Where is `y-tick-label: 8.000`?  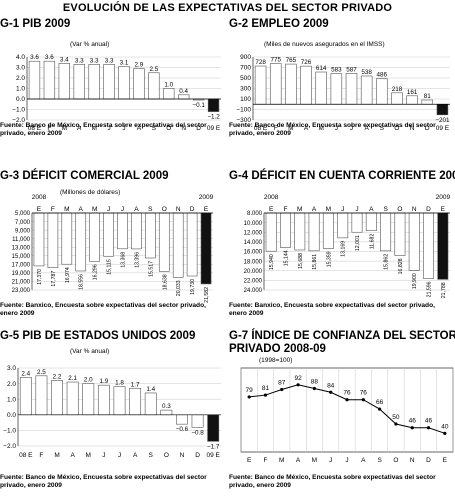
y-tick-label: 8.000 is located at coordinates (255, 214).